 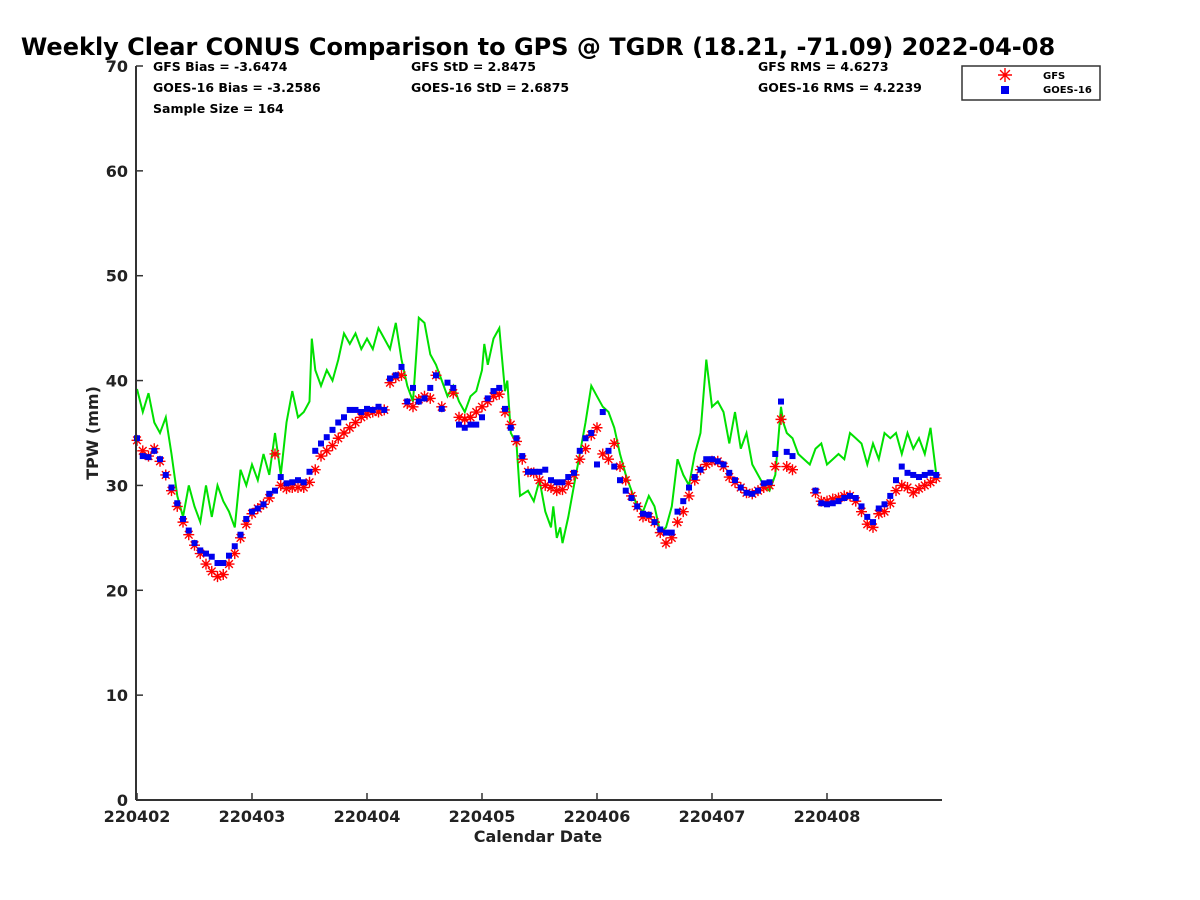 I want to click on gfs-rms-stat: GFS RMS = 4.6273, so click(x=823, y=66).